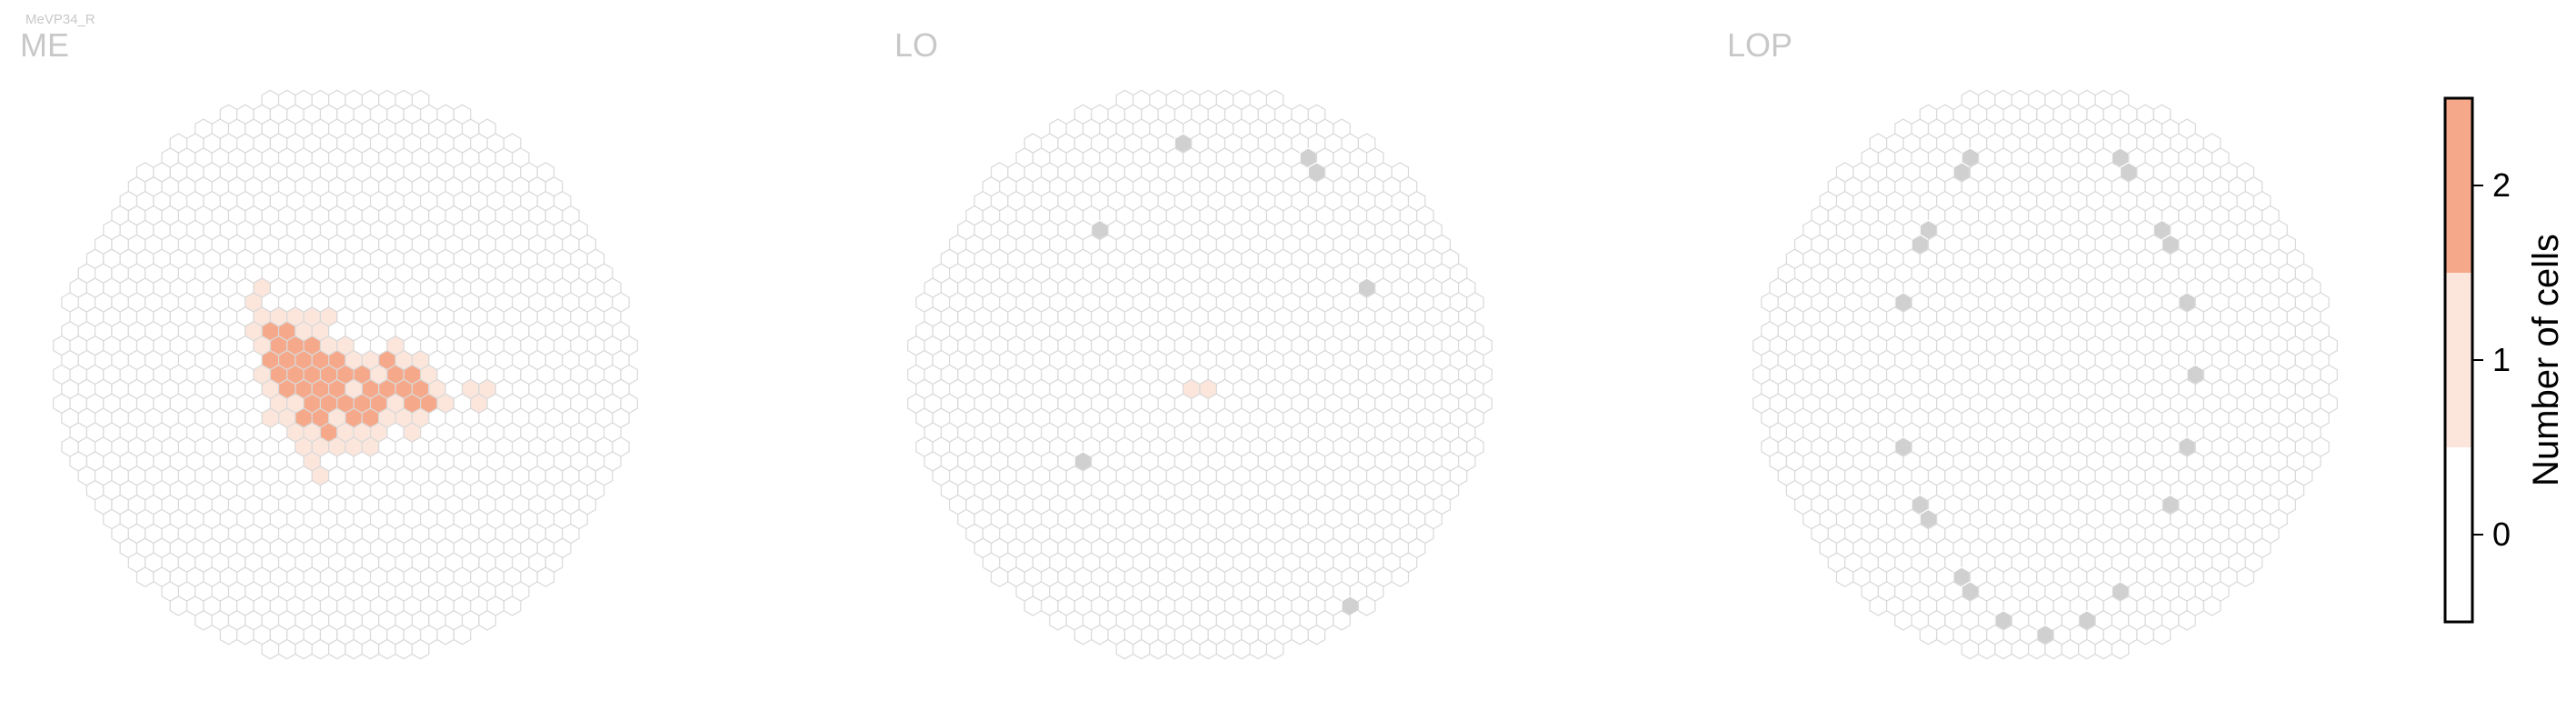 This screenshot has width=2576, height=721. I want to click on colorbar-tick-label-0: 0, so click(2501, 534).